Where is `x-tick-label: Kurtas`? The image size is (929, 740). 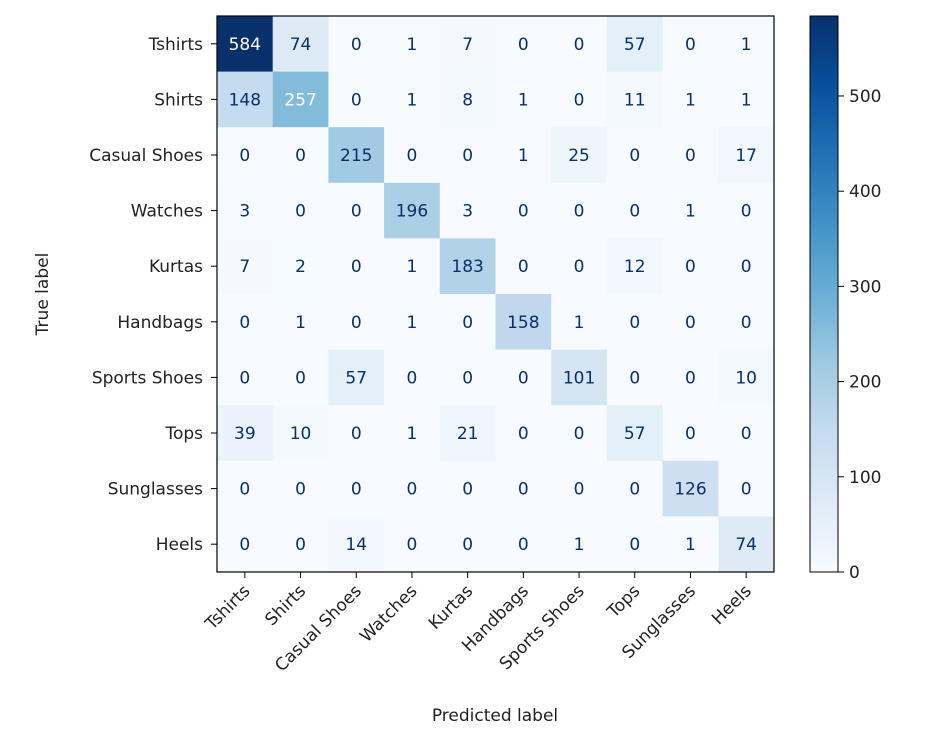 x-tick-label: Kurtas is located at coordinates (451, 607).